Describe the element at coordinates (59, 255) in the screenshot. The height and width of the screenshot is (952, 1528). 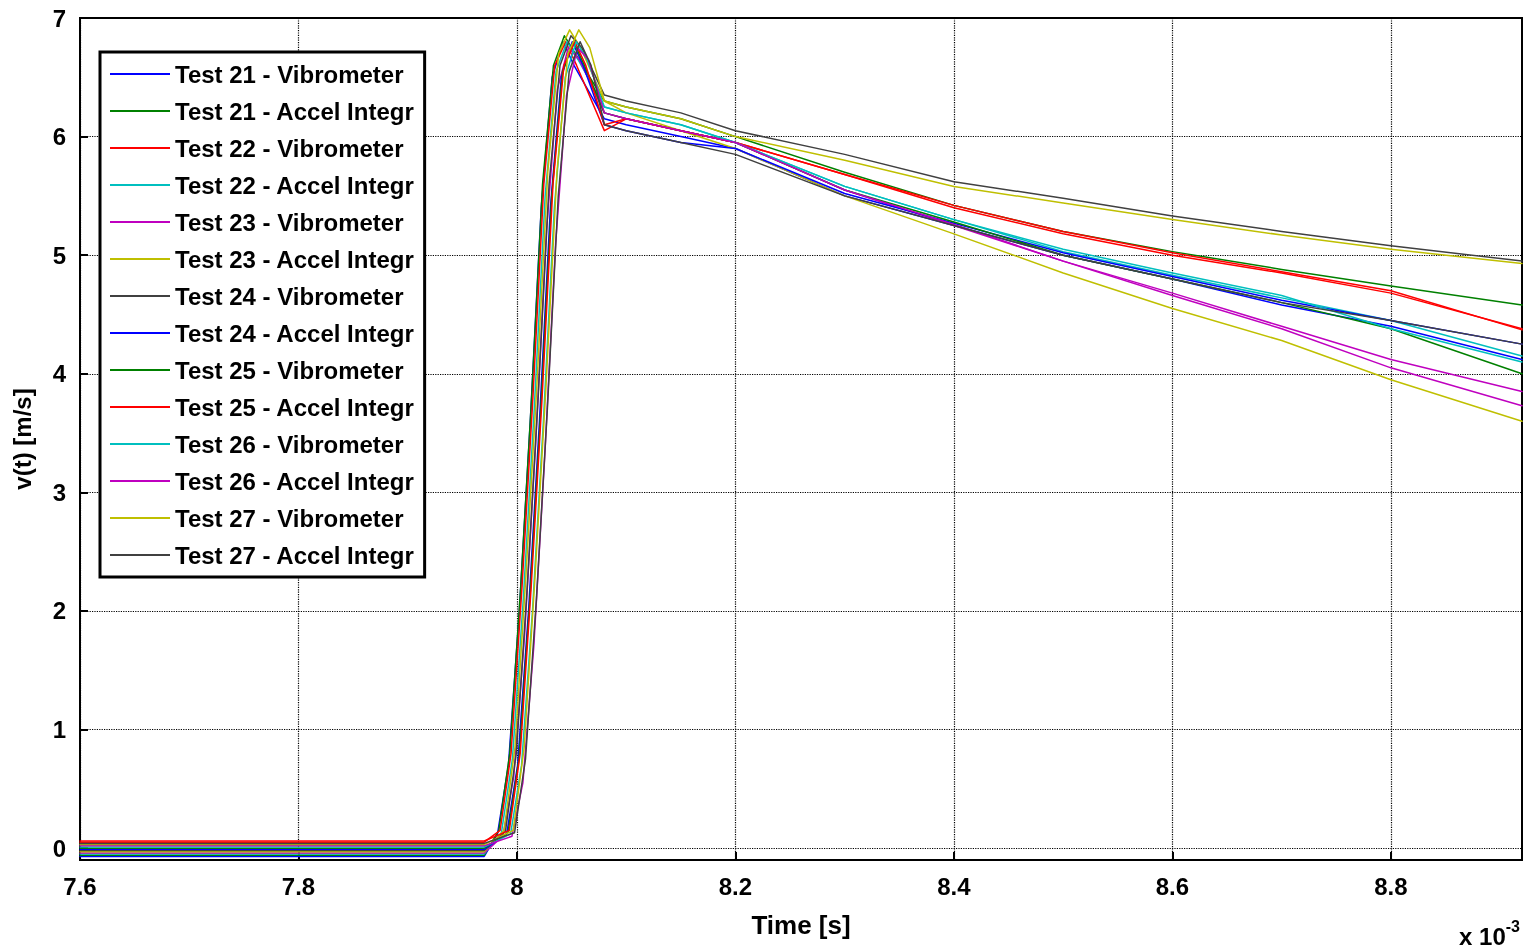
I see `y-tick-label: 5` at that location.